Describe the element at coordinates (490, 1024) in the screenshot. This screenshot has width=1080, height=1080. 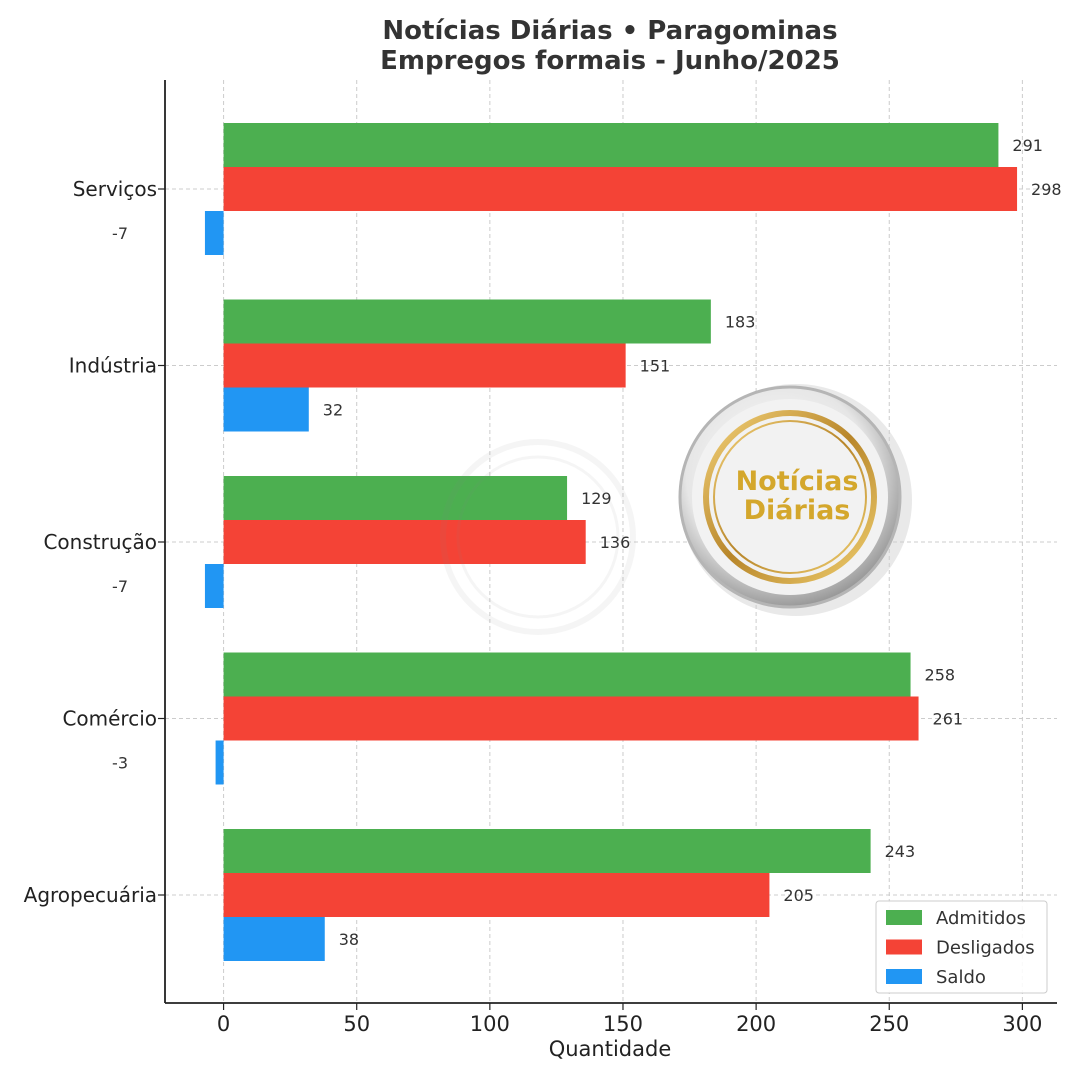
I see `x-tick-label: 100` at that location.